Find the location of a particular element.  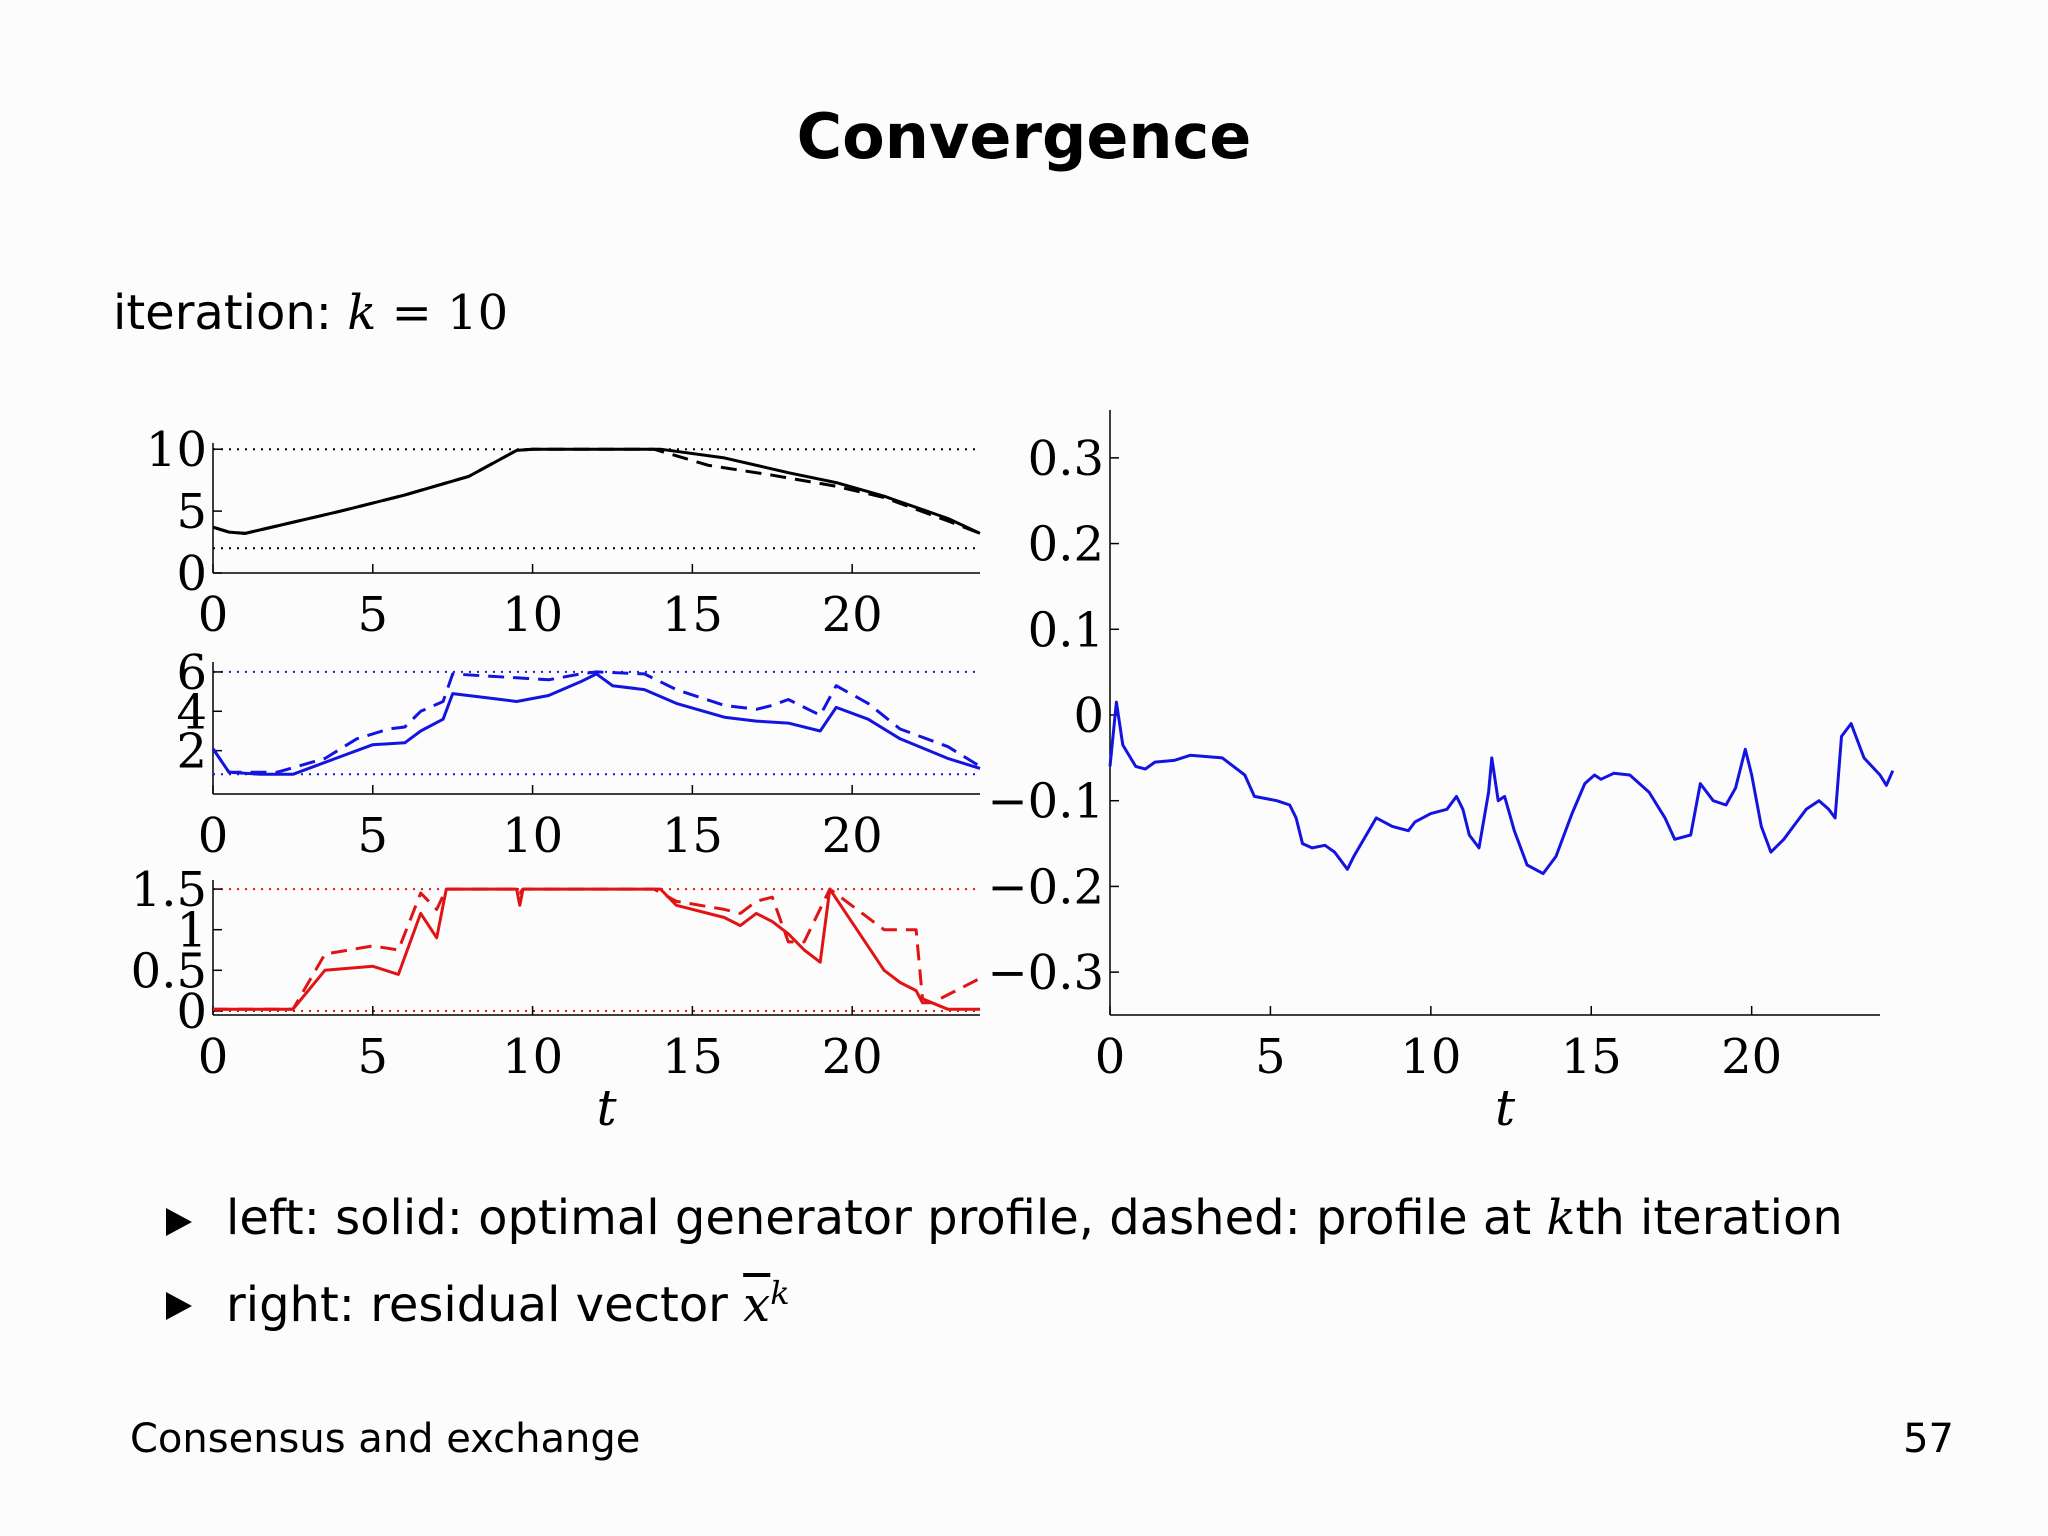

y-tick-label: 2 is located at coordinates (191, 752).